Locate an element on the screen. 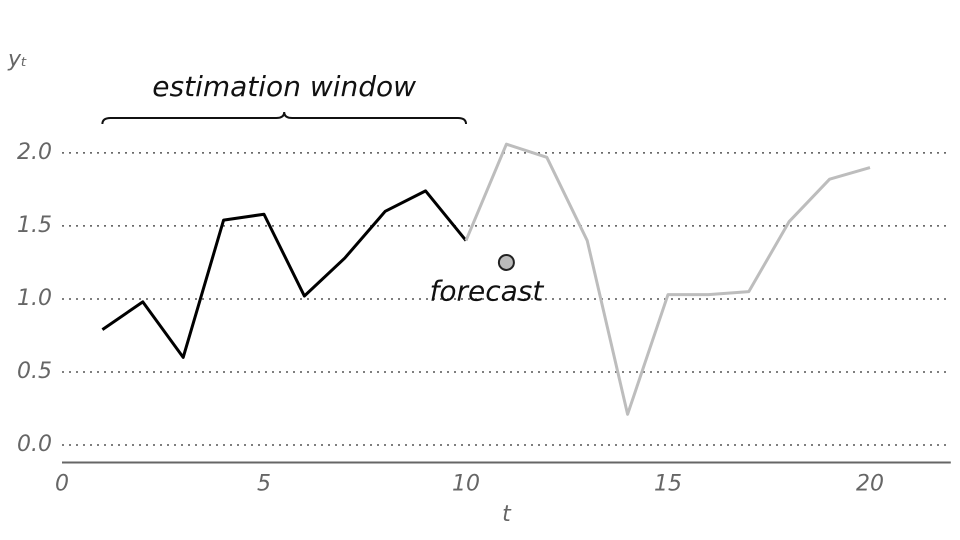 The width and height of the screenshot is (960, 540). x-axis-label: t is located at coordinates (507, 514).